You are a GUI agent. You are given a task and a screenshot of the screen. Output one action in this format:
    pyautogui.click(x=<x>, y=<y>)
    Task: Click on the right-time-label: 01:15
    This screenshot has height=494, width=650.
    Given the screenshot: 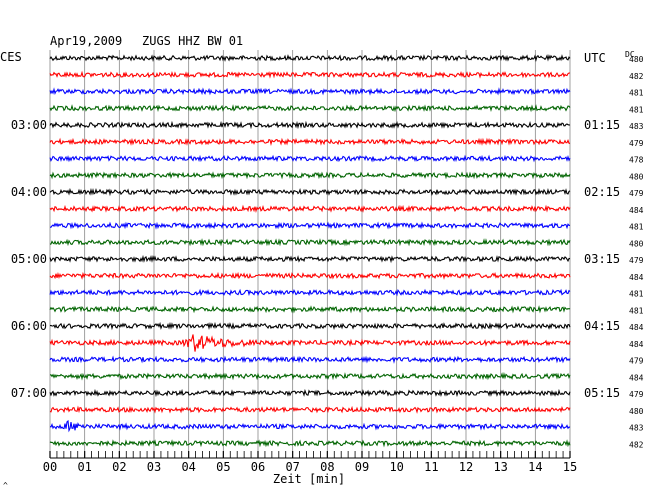 What is the action you would take?
    pyautogui.click(x=602, y=125)
    